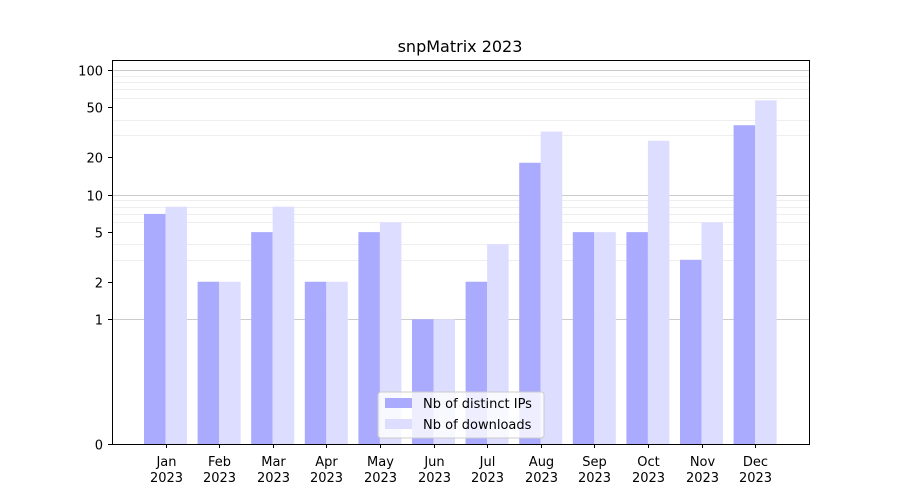 The width and height of the screenshot is (900, 500). What do you see at coordinates (487, 470) in the screenshot?
I see `x-tick-label: Jul 2023` at bounding box center [487, 470].